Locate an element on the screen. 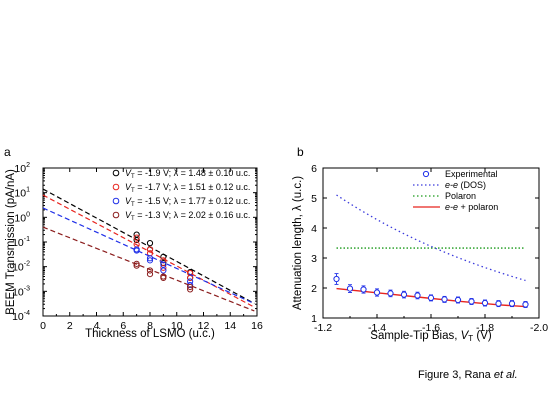  legend-text: + polaron is located at coordinates (478, 207).